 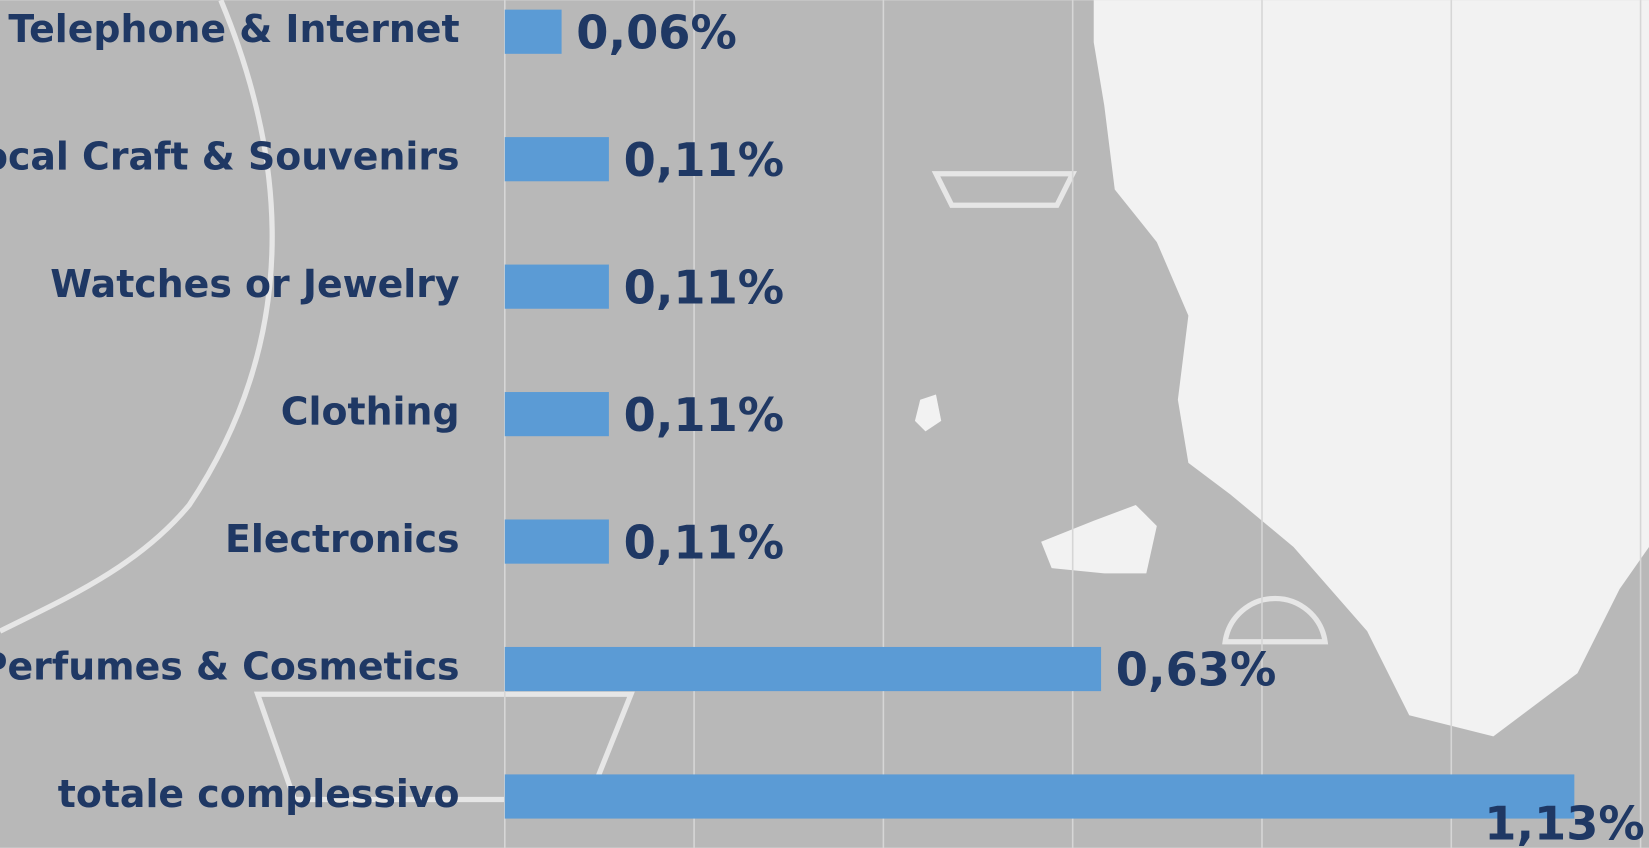 I want to click on data-label: 0,63%, so click(x=1196, y=670).